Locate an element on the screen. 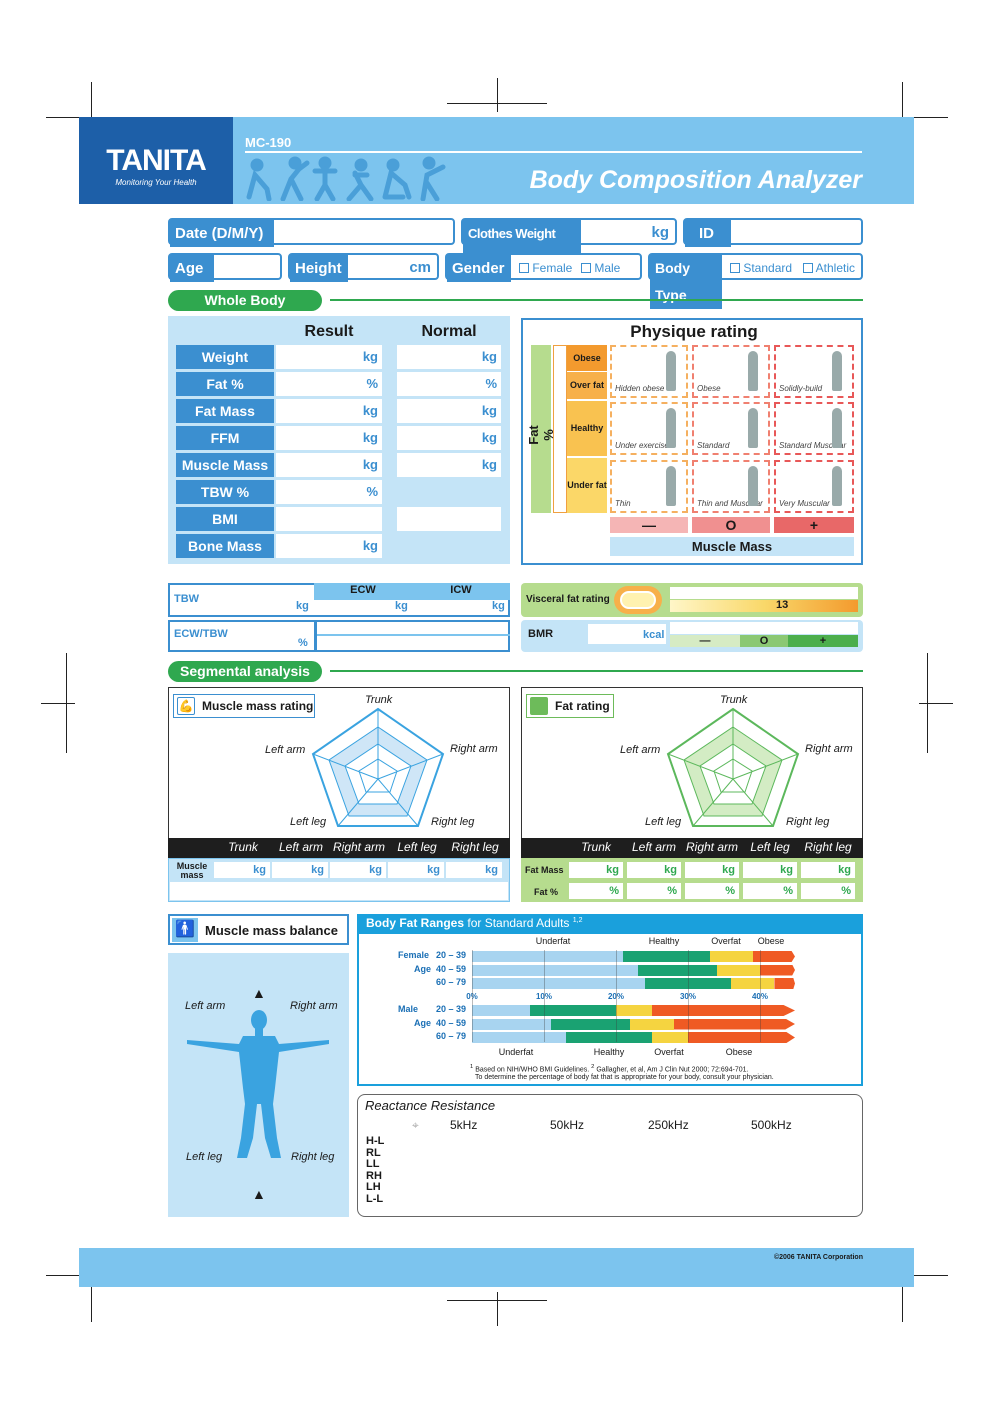  gender-male-option: Male is located at coordinates (600, 268).